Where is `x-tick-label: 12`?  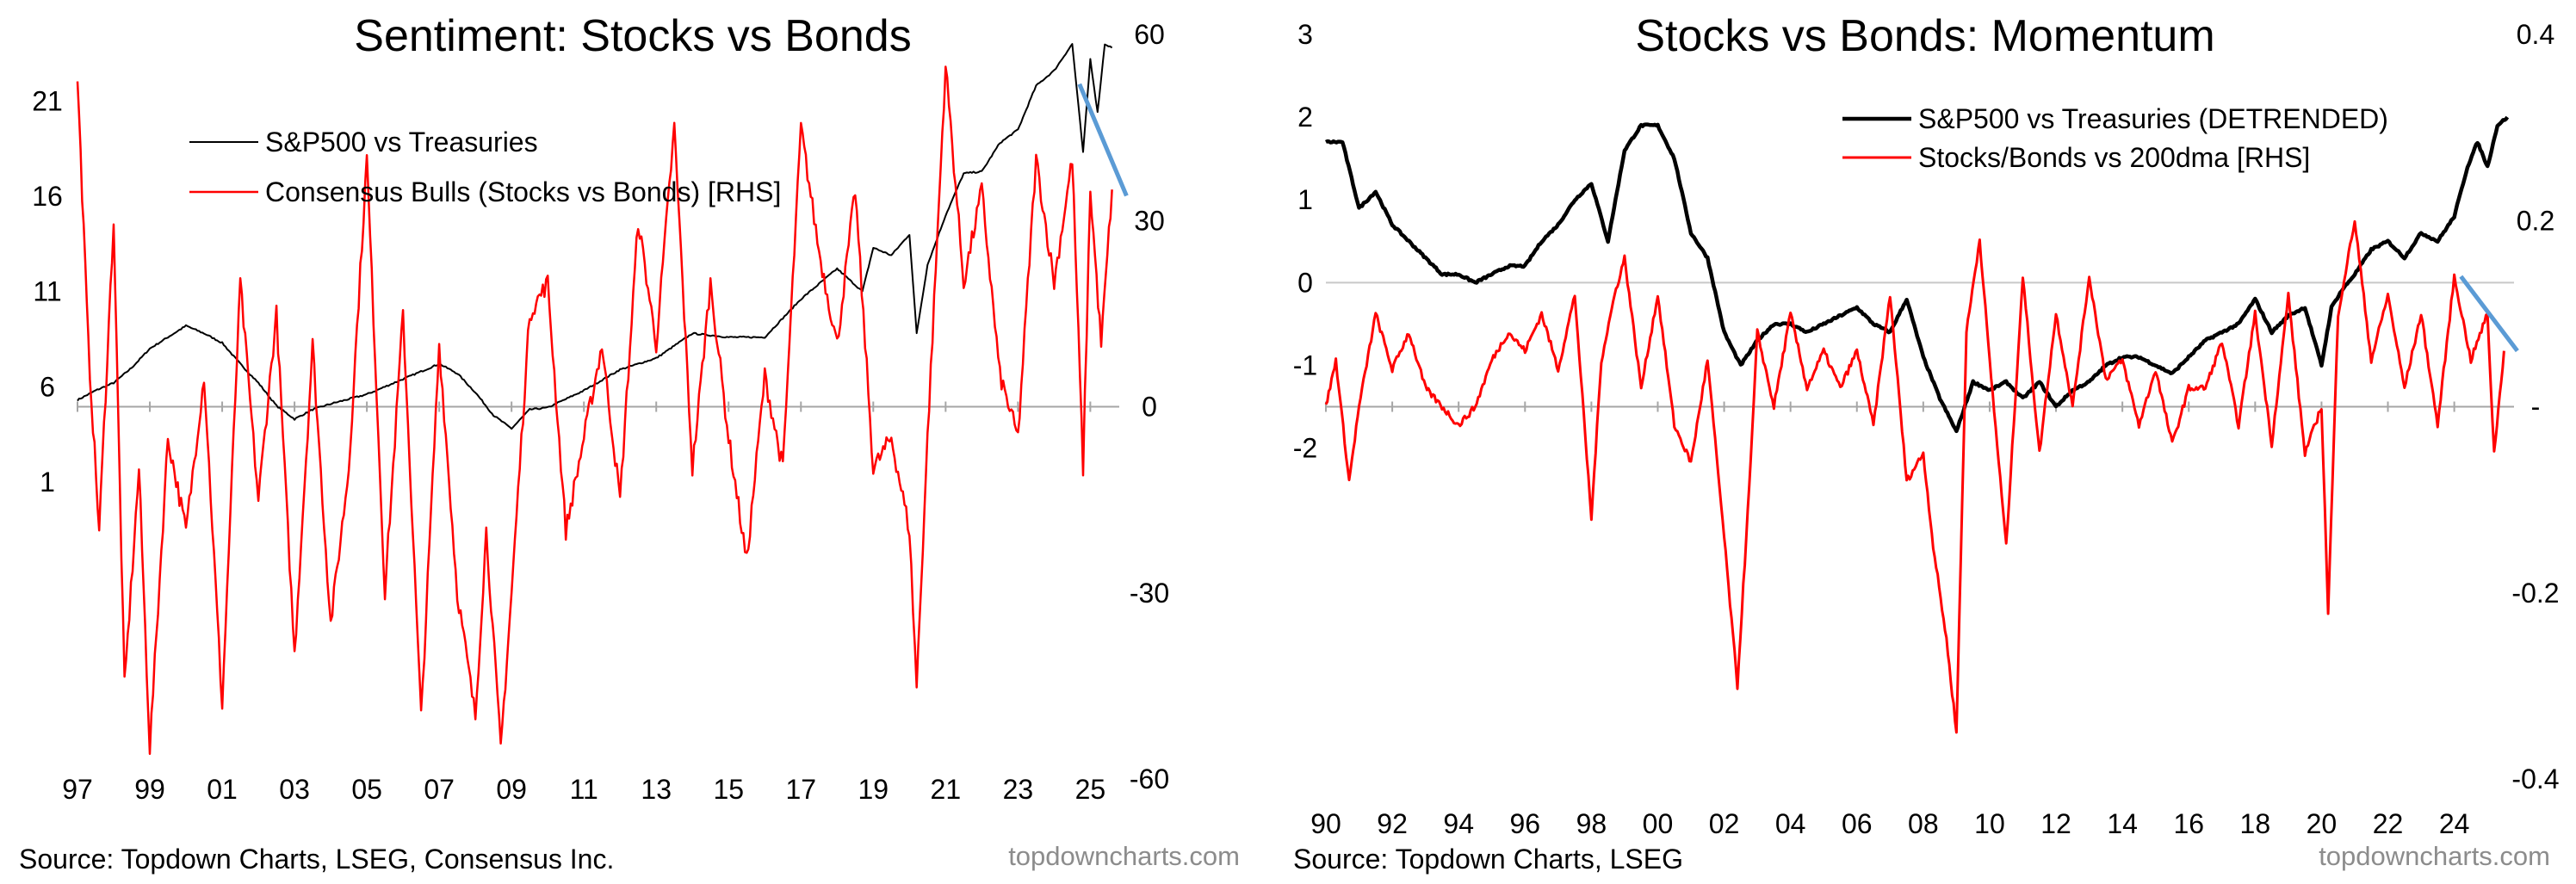
x-tick-label: 12 is located at coordinates (2055, 824).